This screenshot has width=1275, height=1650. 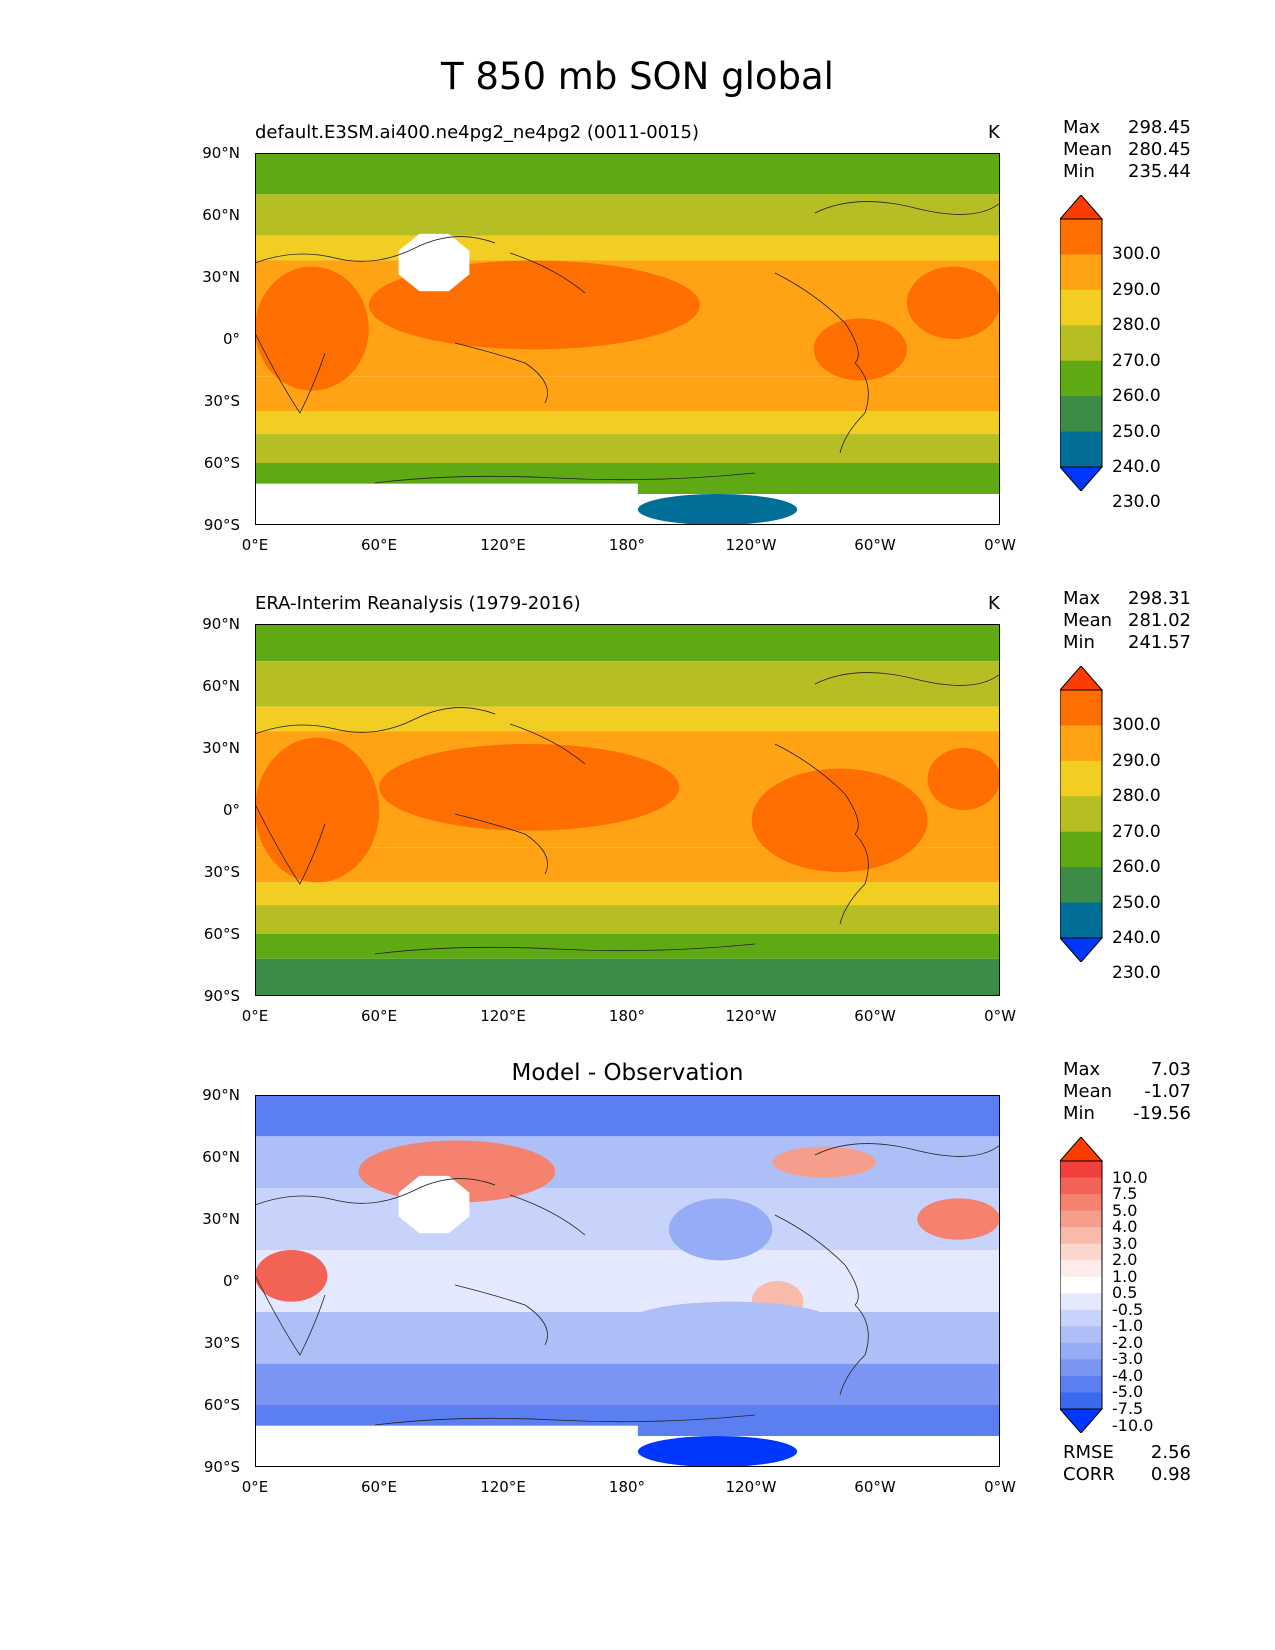 What do you see at coordinates (1167, 1091) in the screenshot?
I see `stat-mean: -1.07` at bounding box center [1167, 1091].